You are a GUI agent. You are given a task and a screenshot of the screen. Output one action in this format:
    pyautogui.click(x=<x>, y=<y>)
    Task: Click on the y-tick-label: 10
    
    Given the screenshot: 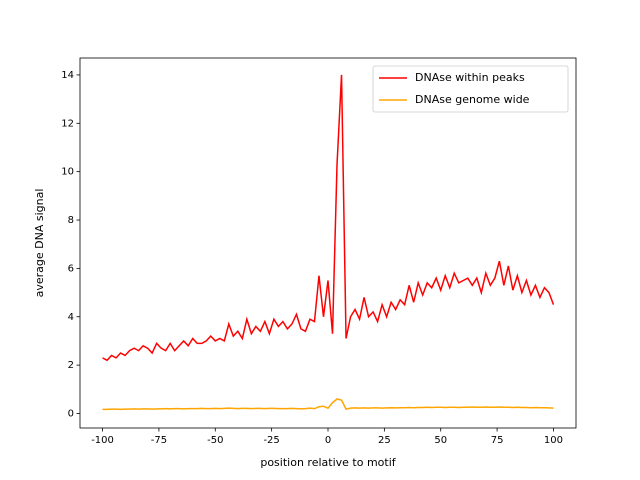 What is the action you would take?
    pyautogui.click(x=67, y=172)
    